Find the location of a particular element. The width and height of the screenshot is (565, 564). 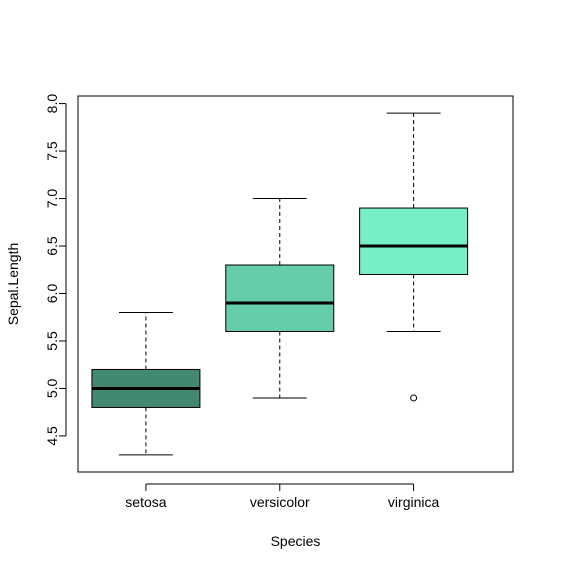

y-tick-label: 6.5 is located at coordinates (52, 246).